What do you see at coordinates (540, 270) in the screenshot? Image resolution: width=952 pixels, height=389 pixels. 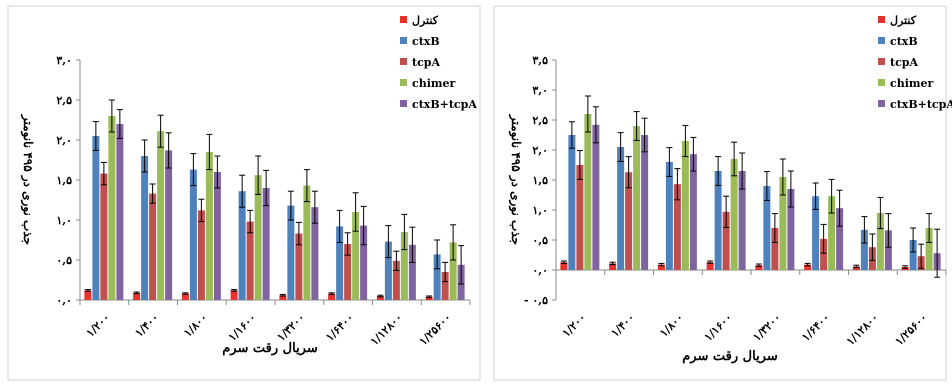 I see `chart-2-y-tick-label: ۰,۰` at bounding box center [540, 270].